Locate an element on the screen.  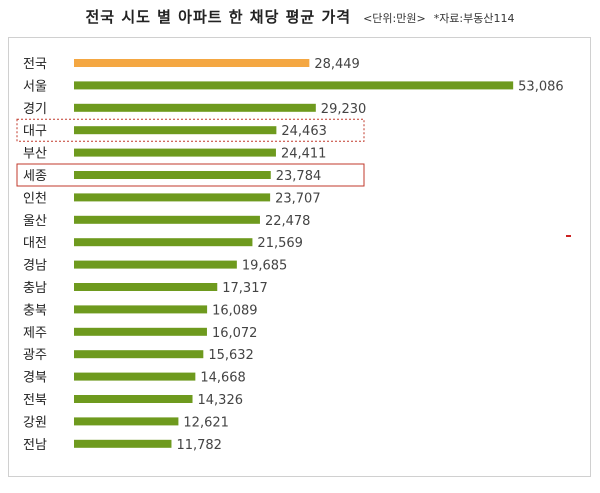
category-label: 전북 is located at coordinates (35, 400).